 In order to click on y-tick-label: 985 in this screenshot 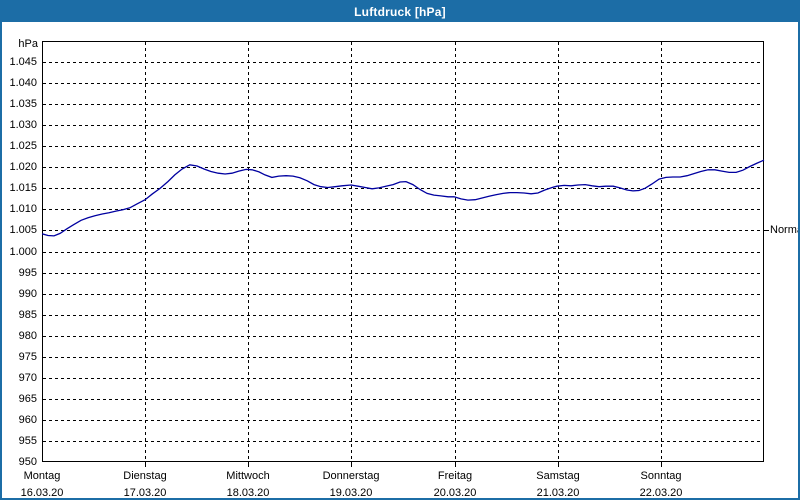, I will do `click(27, 315)`.